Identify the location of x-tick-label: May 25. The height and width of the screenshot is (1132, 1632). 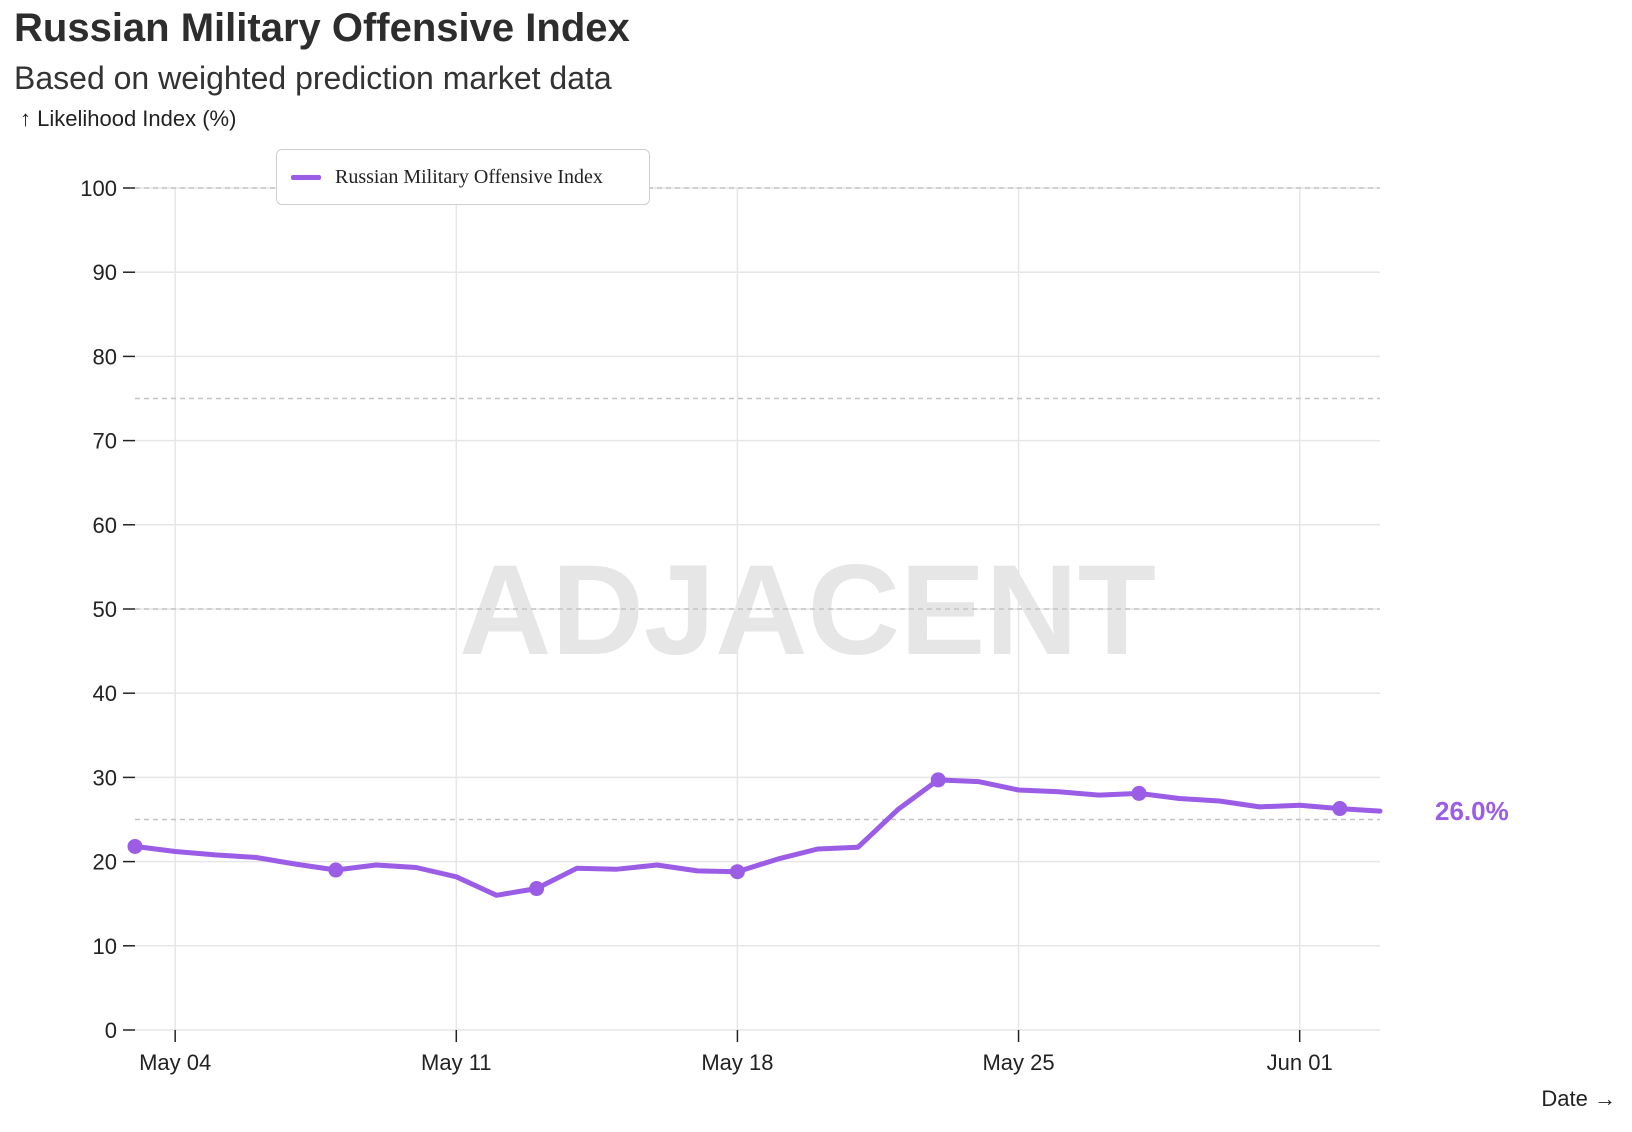
(1018, 1062).